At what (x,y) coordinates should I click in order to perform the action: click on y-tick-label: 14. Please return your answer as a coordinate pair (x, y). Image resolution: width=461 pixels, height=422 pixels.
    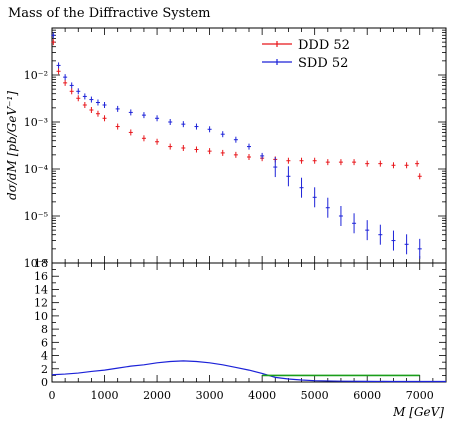
    Looking at the image, I should click on (41, 289).